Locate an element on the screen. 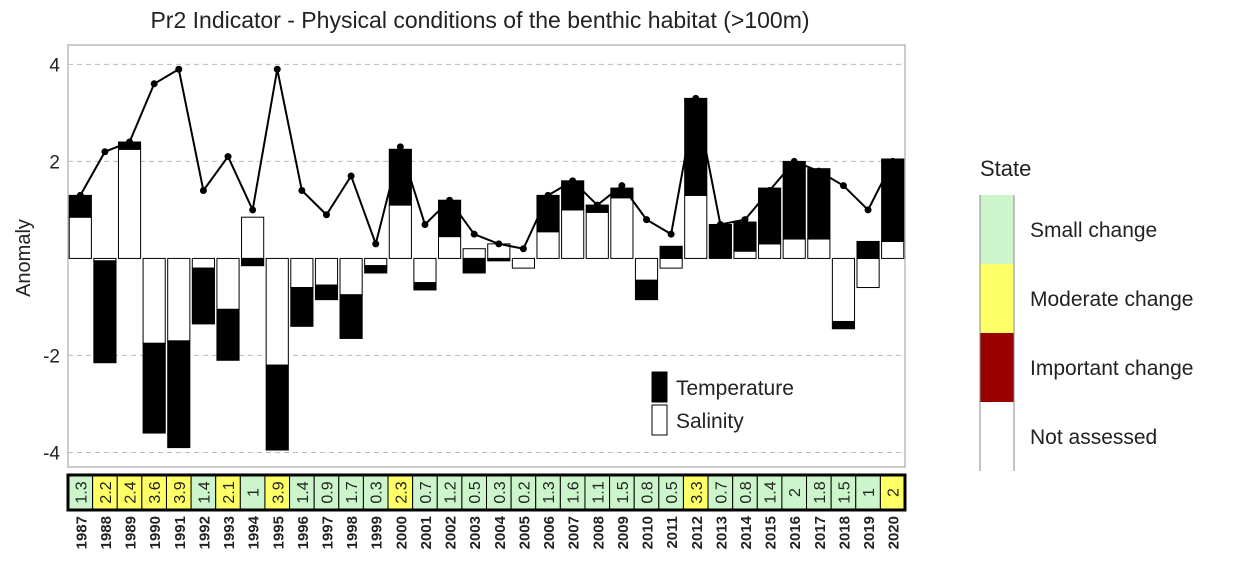 This screenshot has width=1243, height=579. state-value: 2.1 is located at coordinates (229, 492).